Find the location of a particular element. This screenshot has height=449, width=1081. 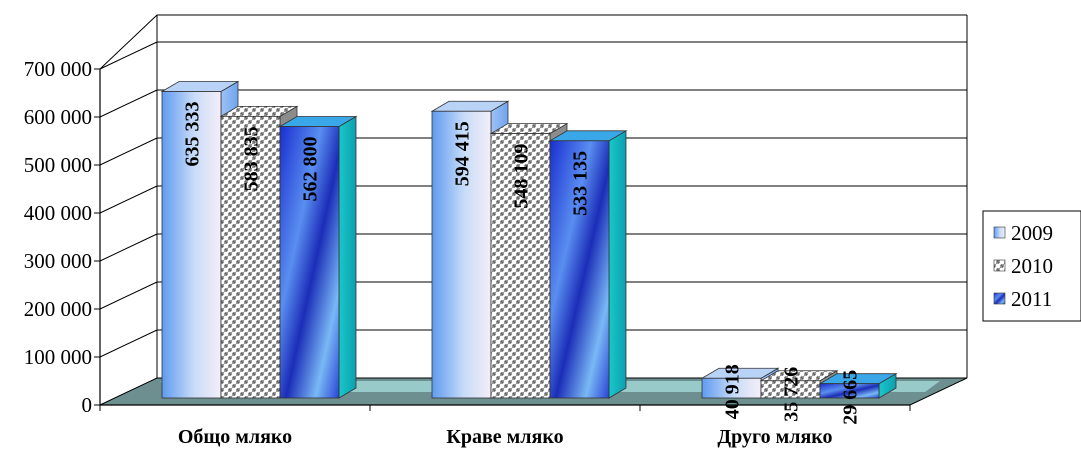

y-tick-label: 400 000 is located at coordinates (58, 213).